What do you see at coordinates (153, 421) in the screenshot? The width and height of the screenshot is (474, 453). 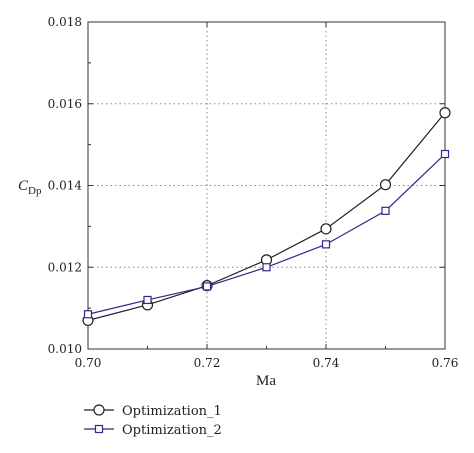 I see `legend: Optimization_1 Optimization_2` at bounding box center [153, 421].